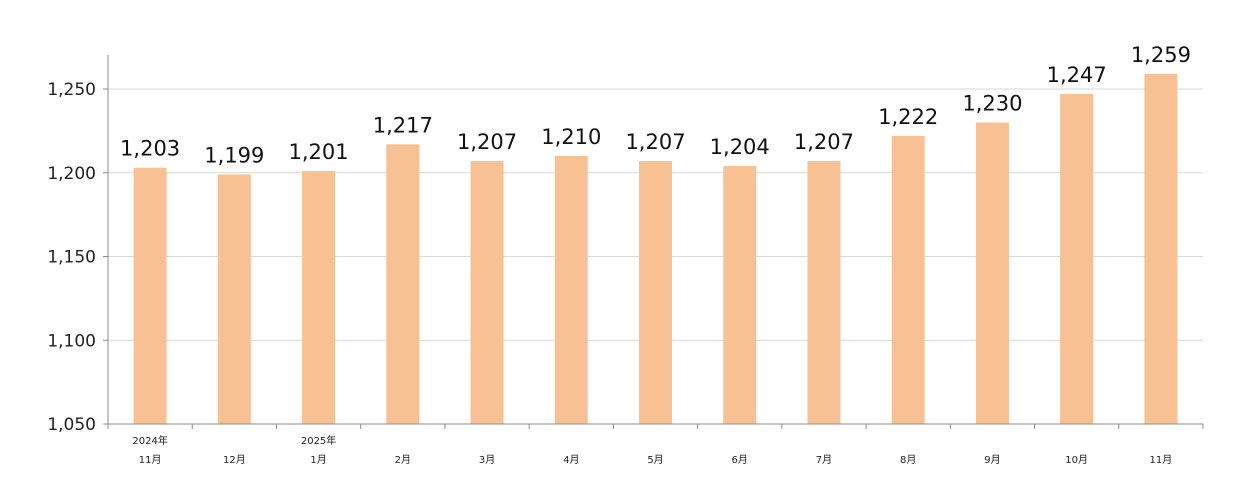 Image resolution: width=1240 pixels, height=495 pixels. Describe the element at coordinates (824, 460) in the screenshot. I see `x-tick-label: 7月` at that location.